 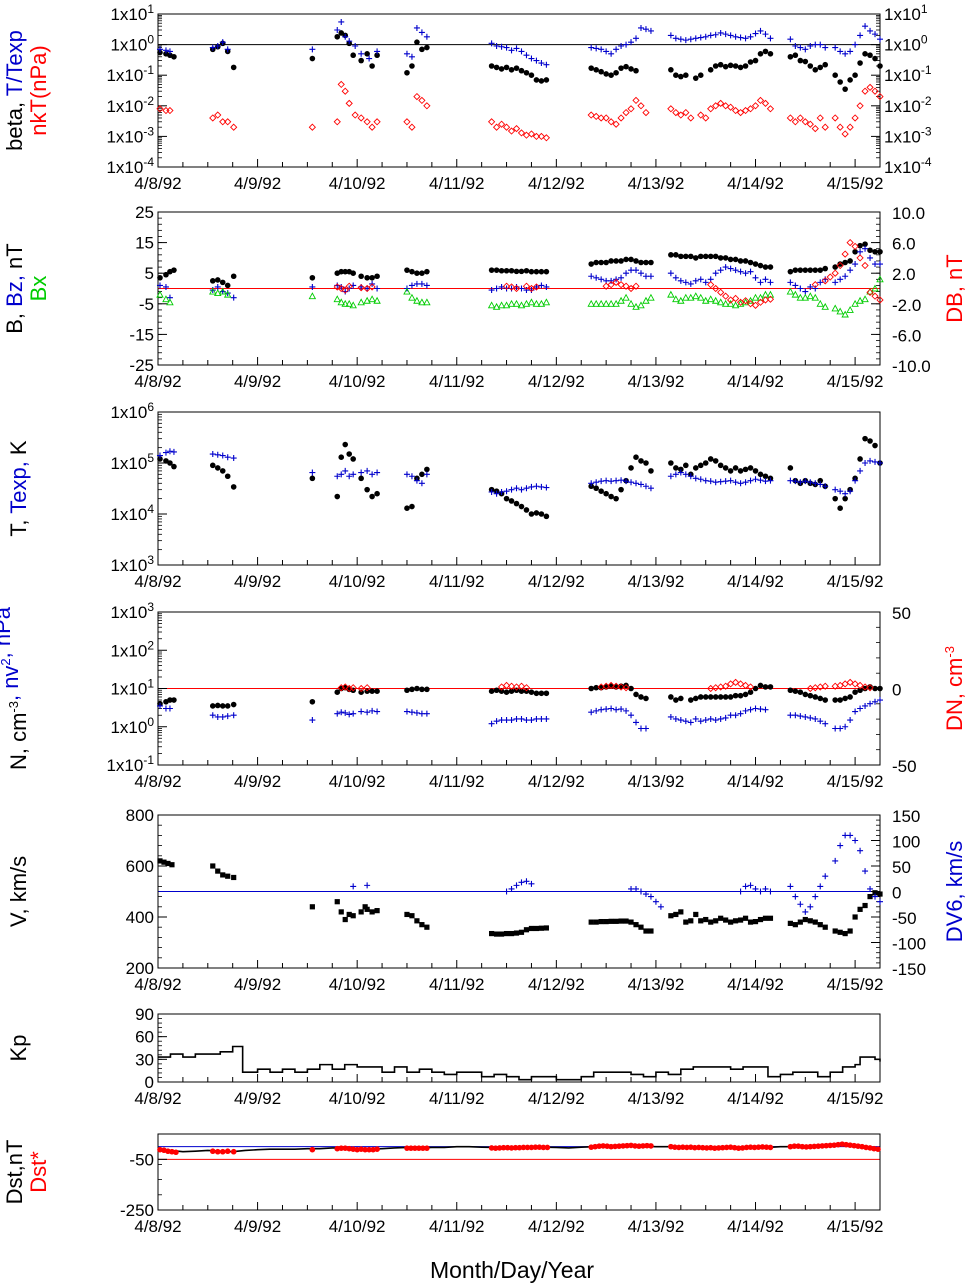 What do you see at coordinates (755, 381) in the screenshot?
I see `x-tick-label: 4/14/92` at bounding box center [755, 381].